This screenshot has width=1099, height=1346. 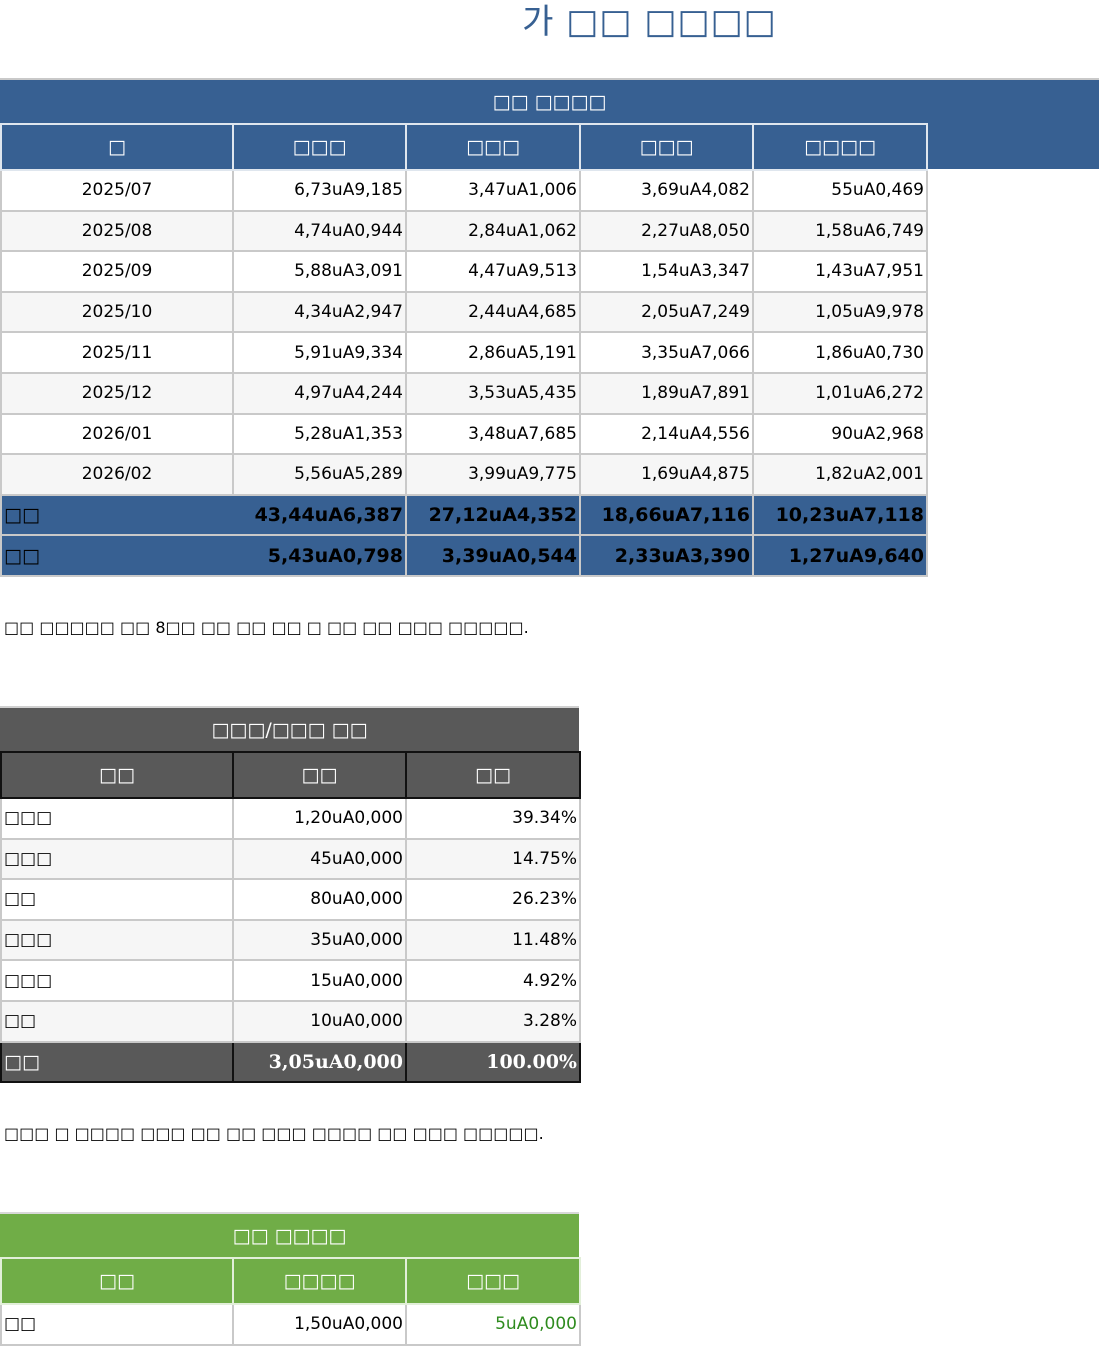 What do you see at coordinates (666, 352) in the screenshot?
I see `value-cell: 3,35uA7,066` at bounding box center [666, 352].